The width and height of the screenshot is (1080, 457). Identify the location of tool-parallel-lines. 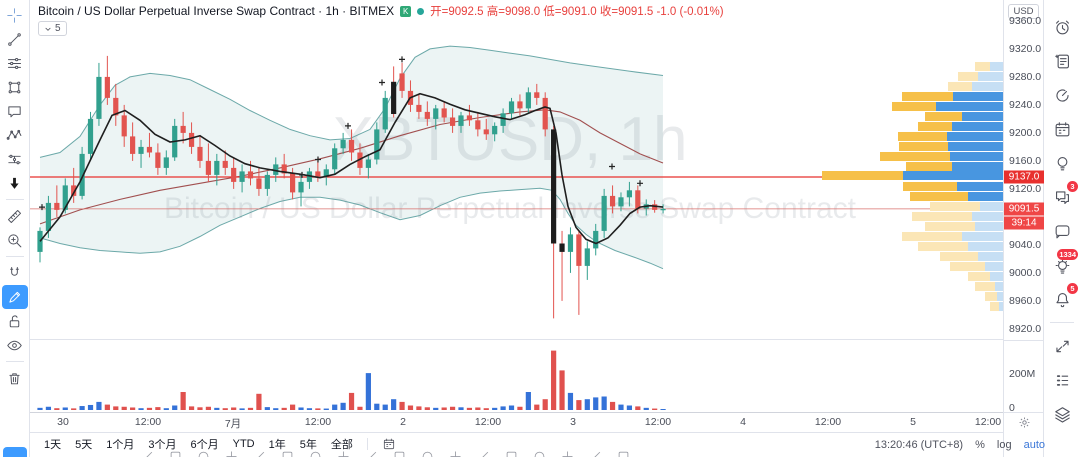
(15, 63).